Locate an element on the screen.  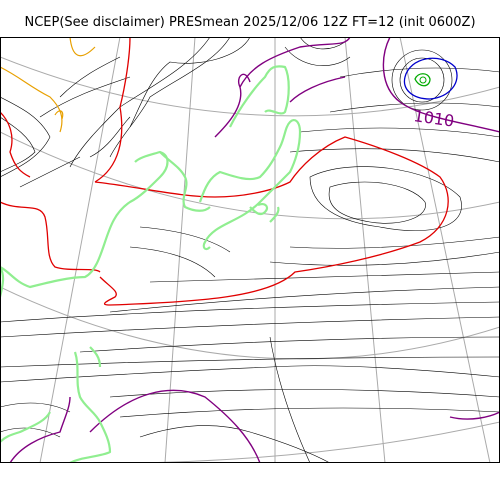
low-center-contour is located at coordinates (430, 78).